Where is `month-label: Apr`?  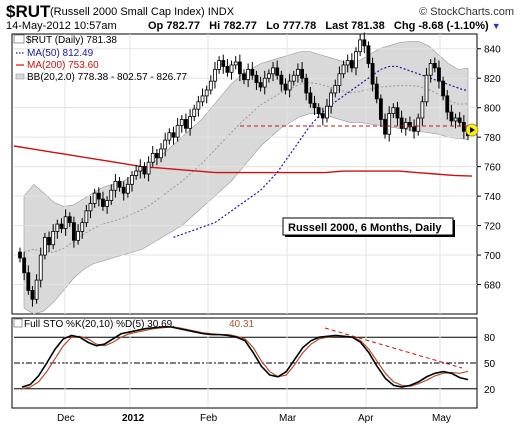
month-label: Apr is located at coordinates (366, 418).